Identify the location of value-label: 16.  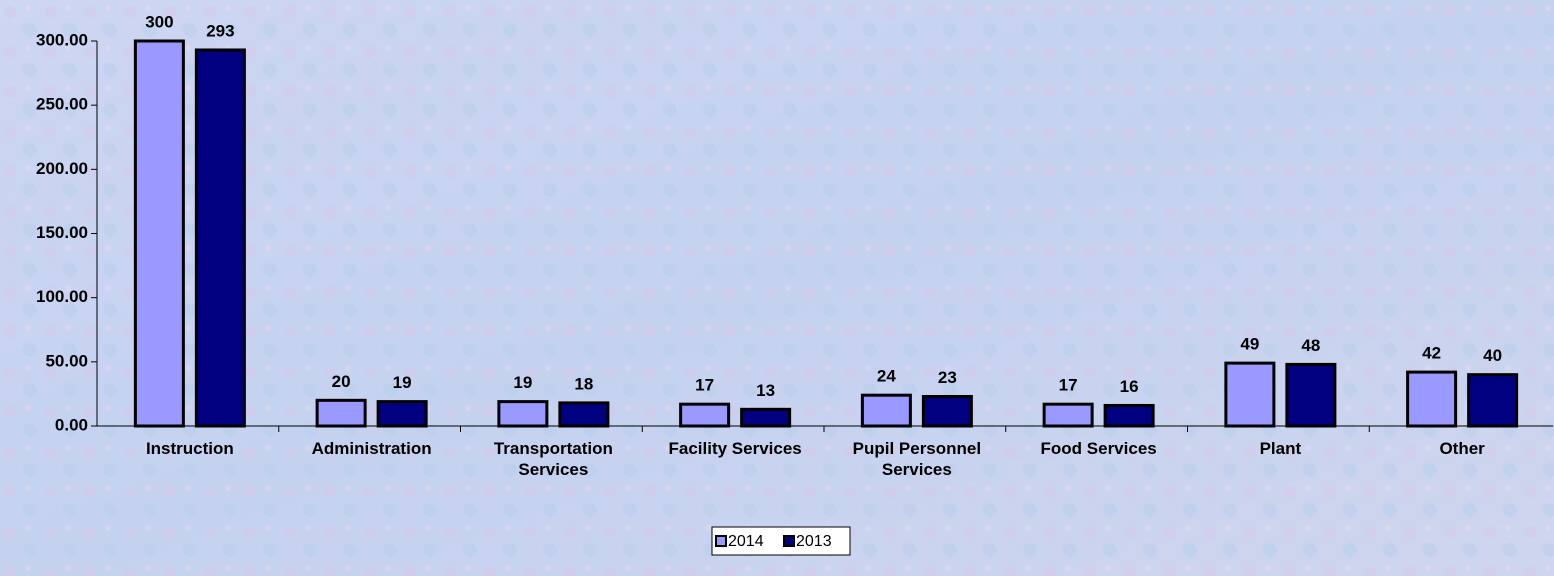
(1129, 386).